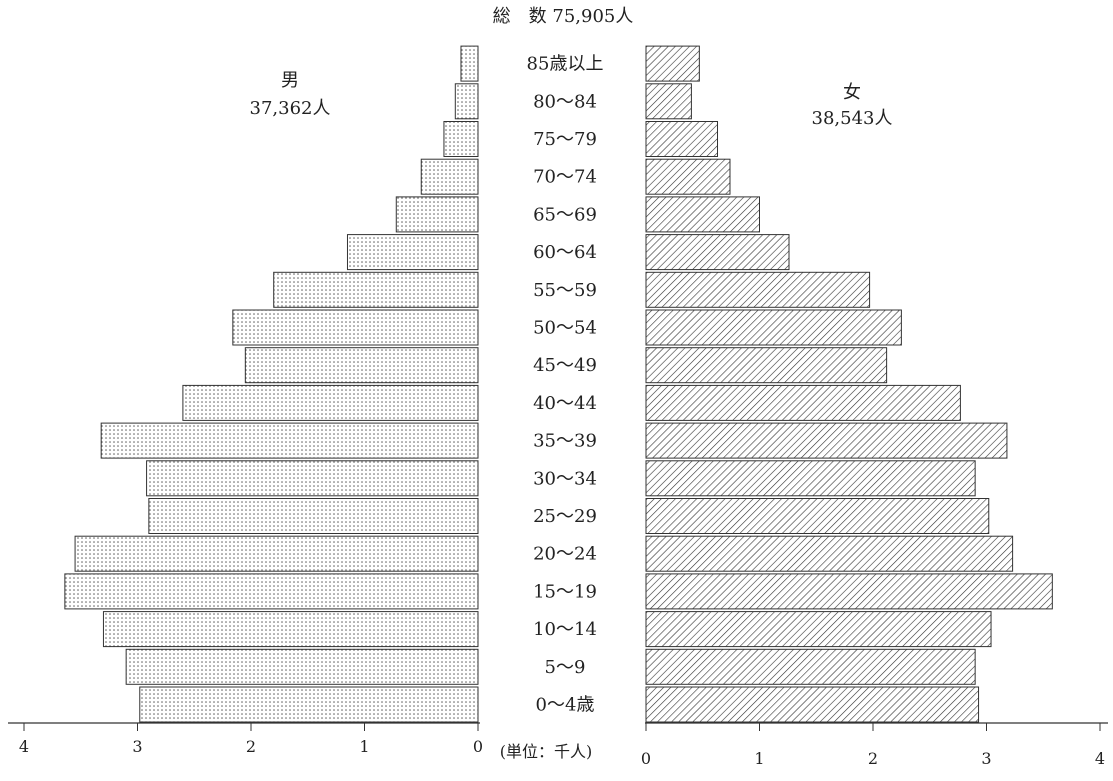 This screenshot has height=781, width=1113. I want to click on age-label: 65〜69, so click(565, 214).